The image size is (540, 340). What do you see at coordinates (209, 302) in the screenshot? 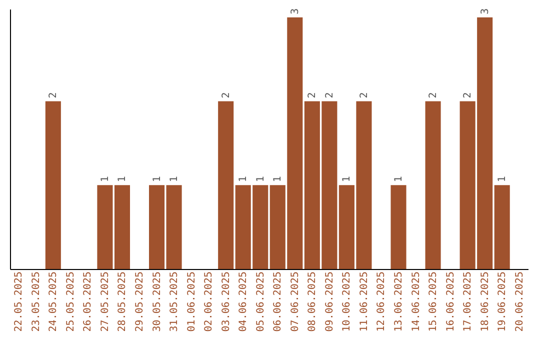
I see `x-tick-label: 02.06.2025` at bounding box center [209, 302].